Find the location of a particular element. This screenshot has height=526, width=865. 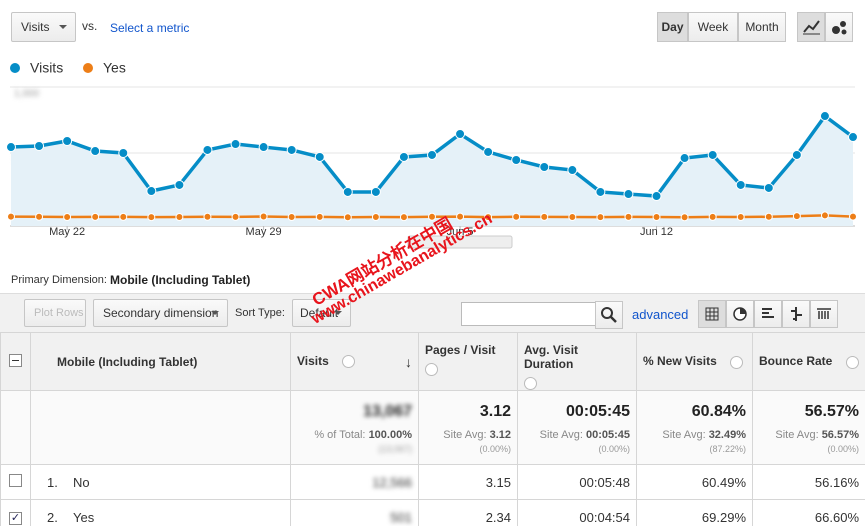

new-visits-header: % New Visits is located at coordinates (694, 361).